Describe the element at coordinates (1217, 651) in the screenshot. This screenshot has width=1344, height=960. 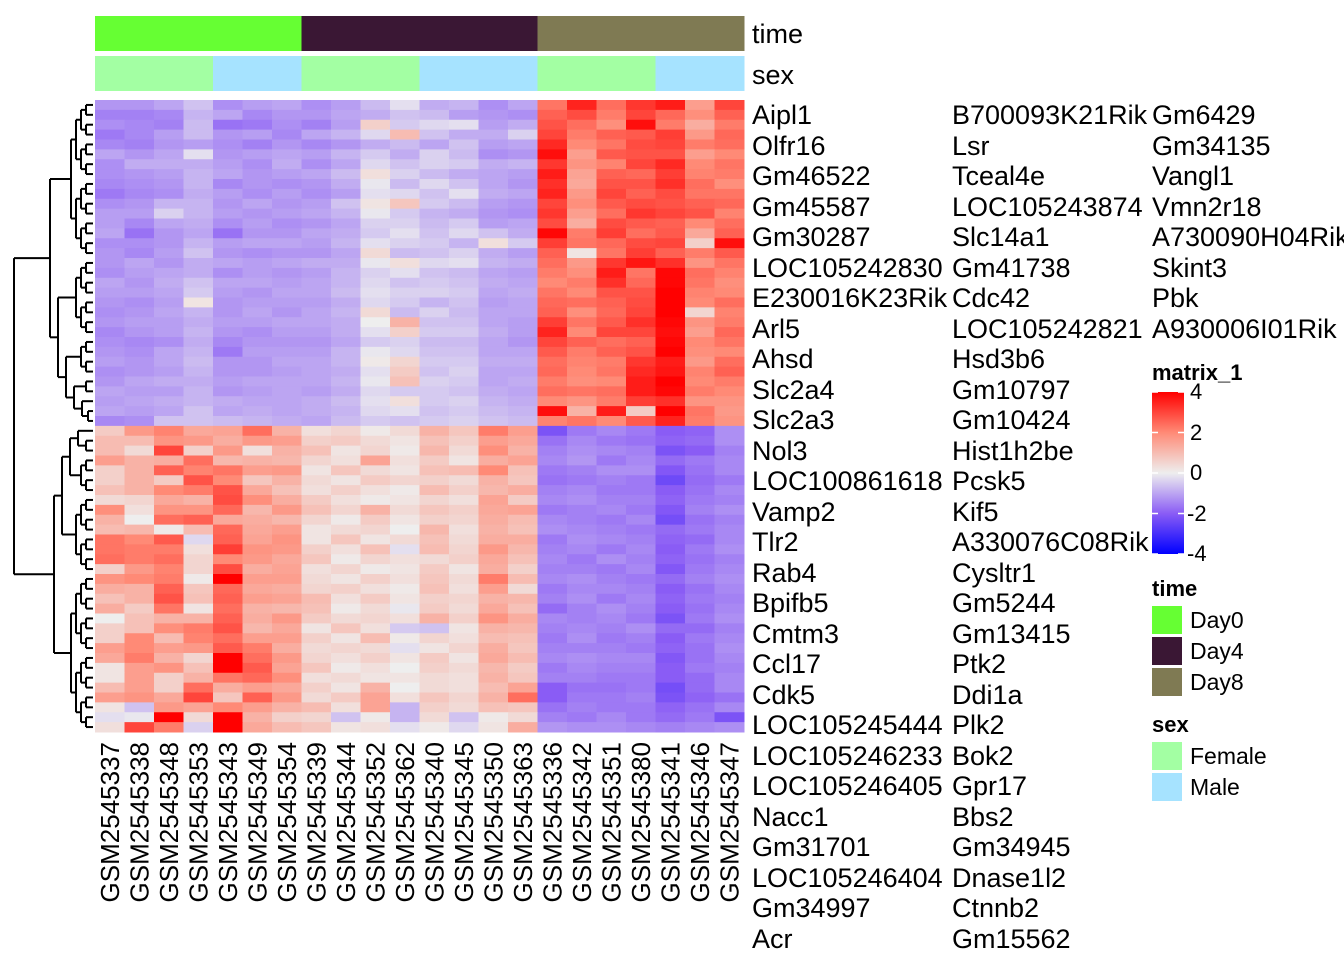
I see `legend-label: Day4` at that location.